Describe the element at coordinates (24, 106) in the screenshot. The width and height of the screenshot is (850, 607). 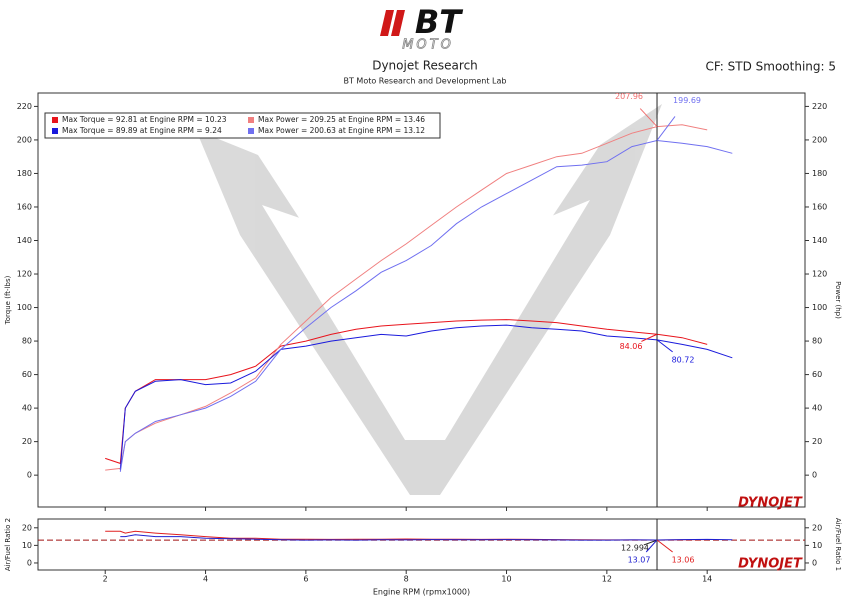
I see `y-tick-label: 220` at that location.